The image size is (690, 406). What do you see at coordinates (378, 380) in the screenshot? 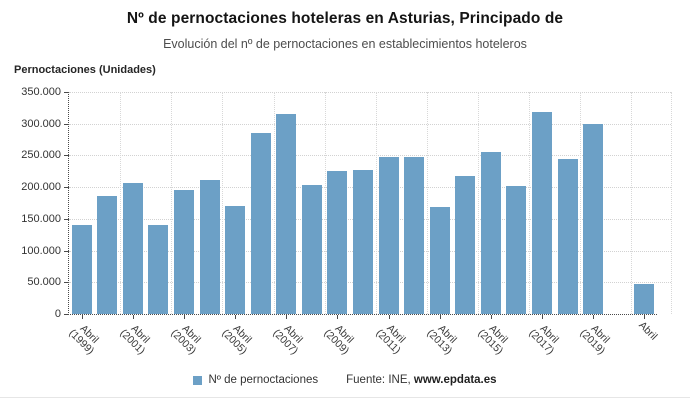
I see `source-prefix: Fuente: INE,` at bounding box center [378, 380].